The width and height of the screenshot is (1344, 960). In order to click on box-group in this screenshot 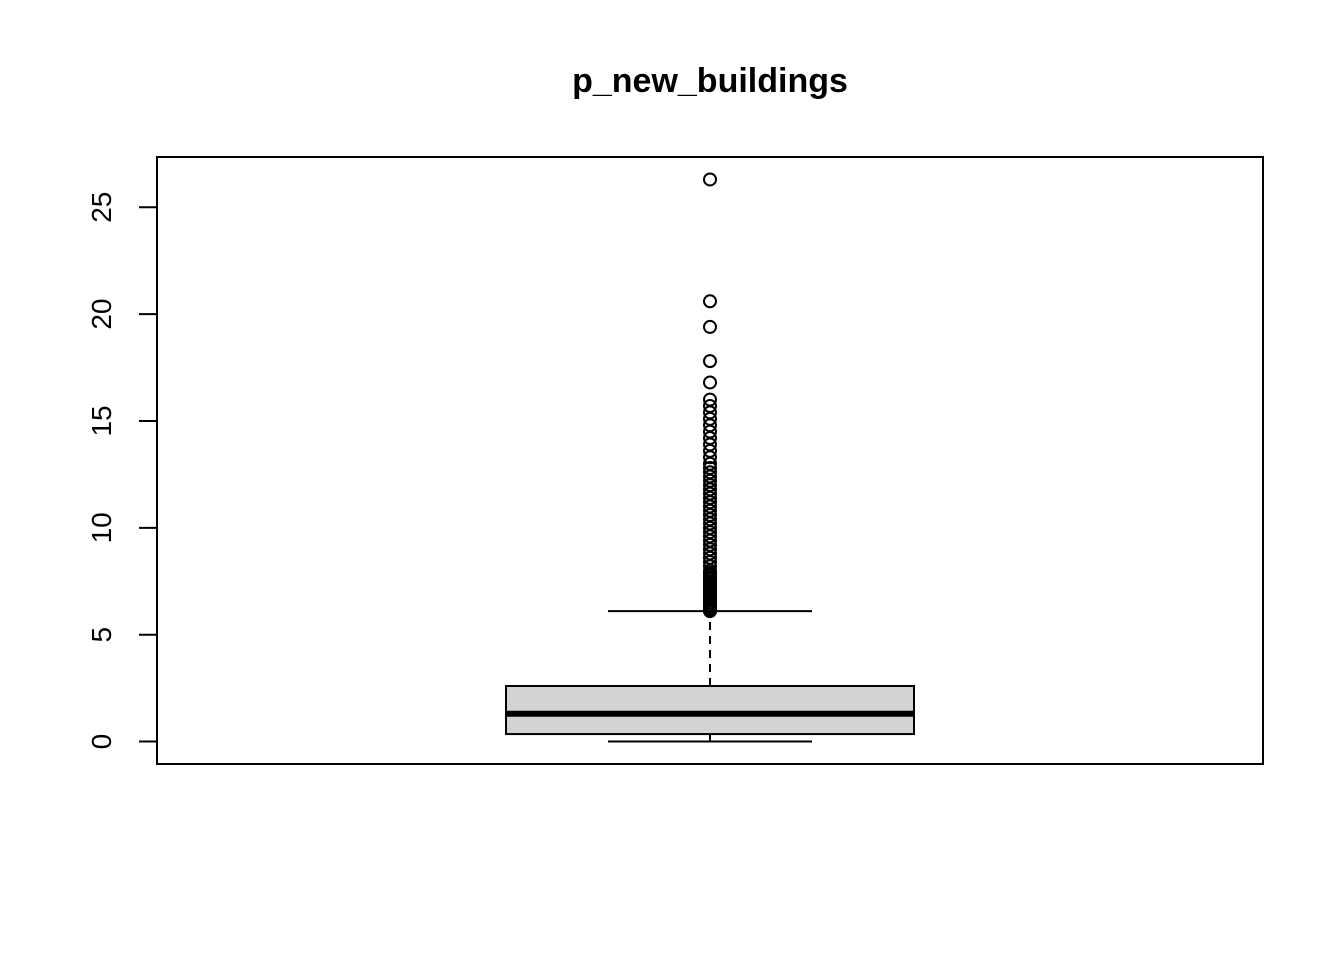, I will do `click(710, 676)`.